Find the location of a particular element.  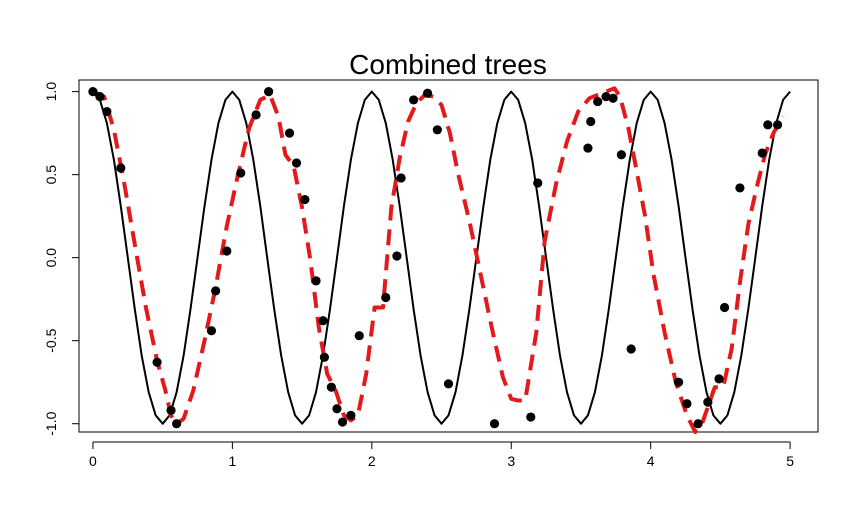

y-tick-label: 1.0 is located at coordinates (51, 92).